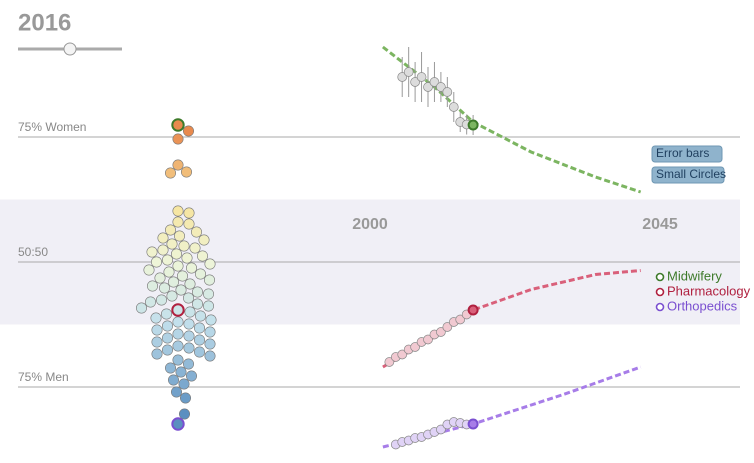 The height and width of the screenshot is (463, 754). Describe the element at coordinates (688, 175) in the screenshot. I see `button: Small Circles` at that location.